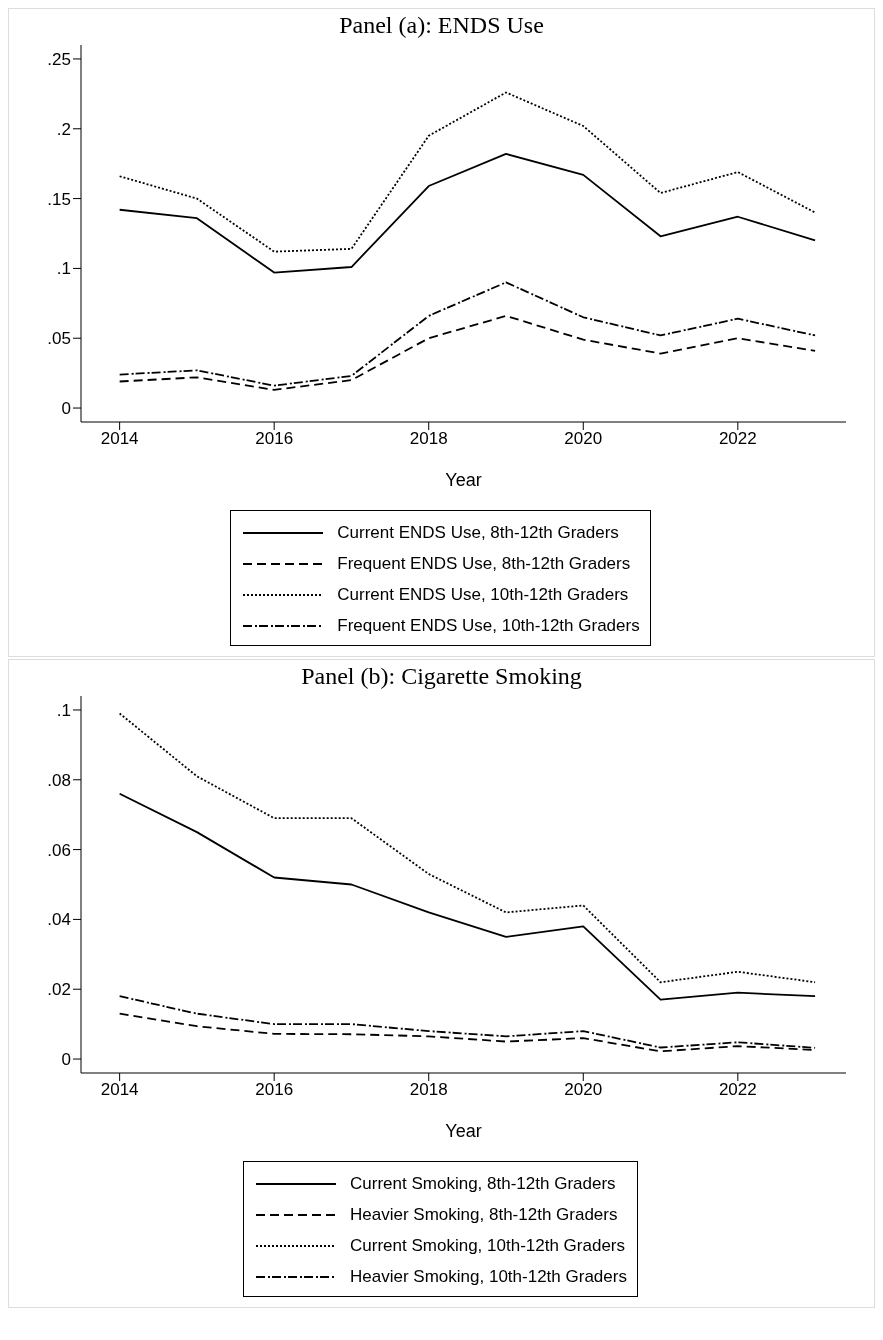 Image resolution: width=883 pixels, height=1340 pixels. What do you see at coordinates (441, 676) in the screenshot?
I see `chart-title: Panel (b): Cigarette Smoking` at bounding box center [441, 676].